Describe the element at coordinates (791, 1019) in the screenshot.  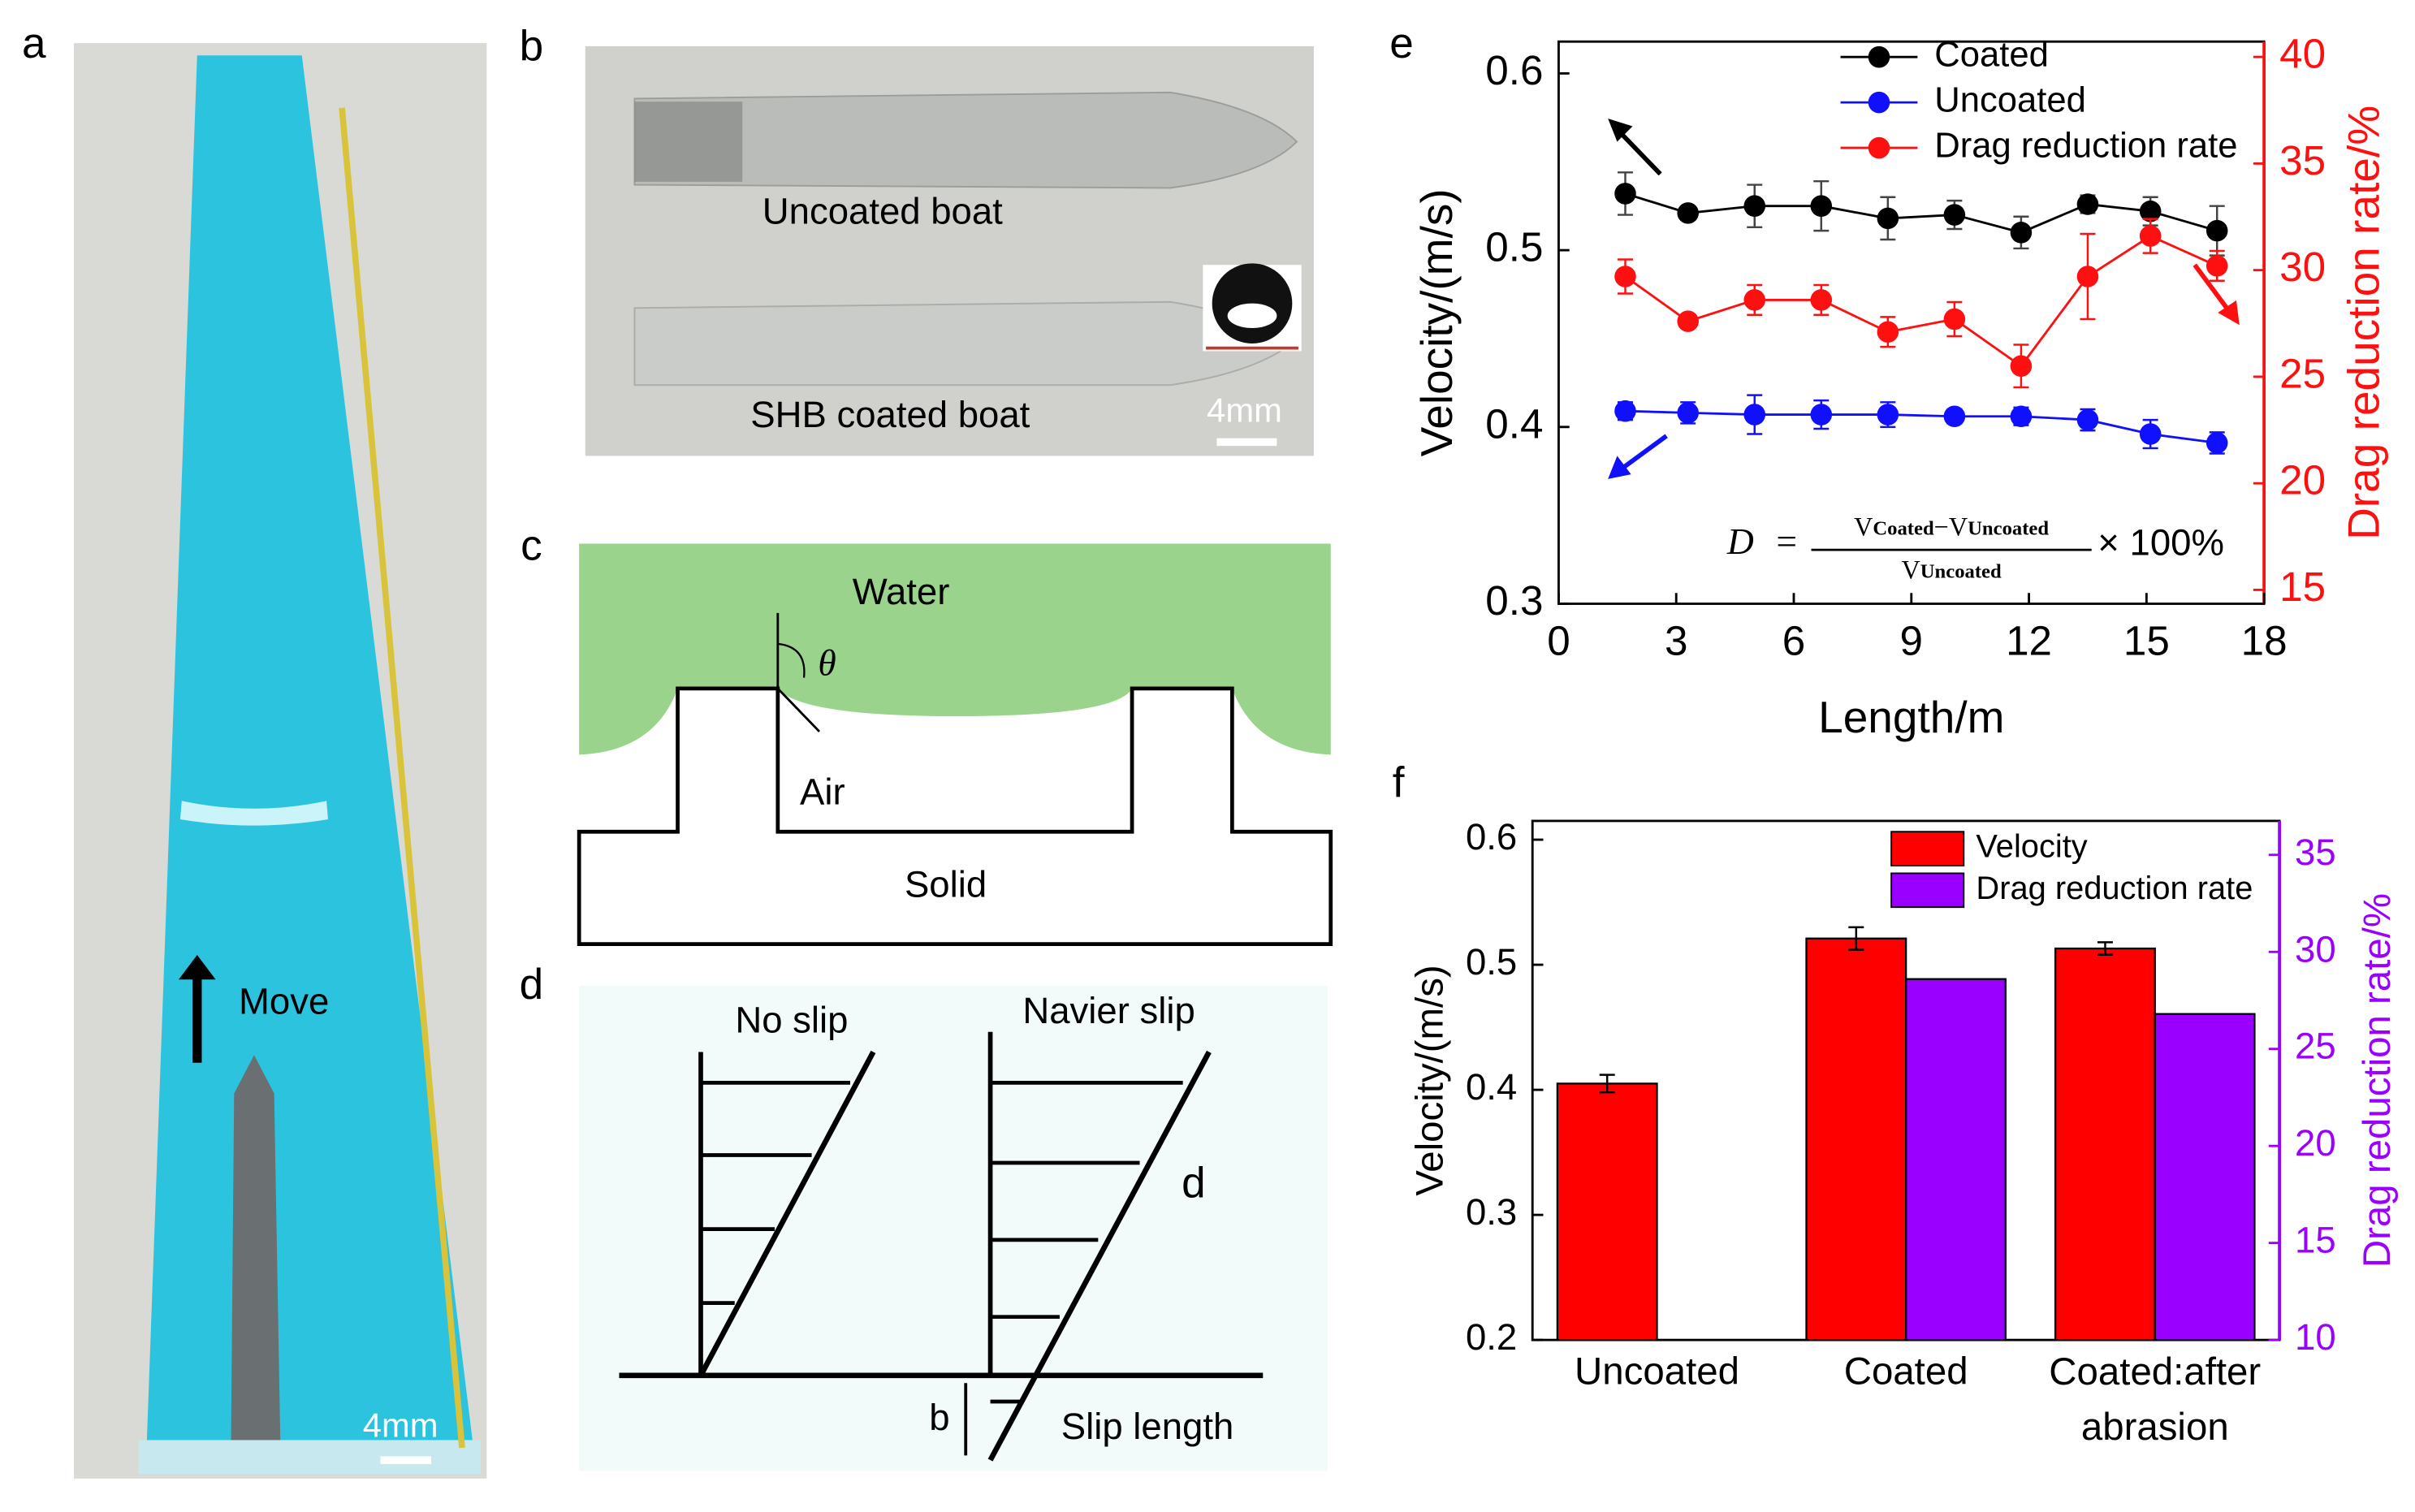
I see `no-slip-label: No slip` at that location.